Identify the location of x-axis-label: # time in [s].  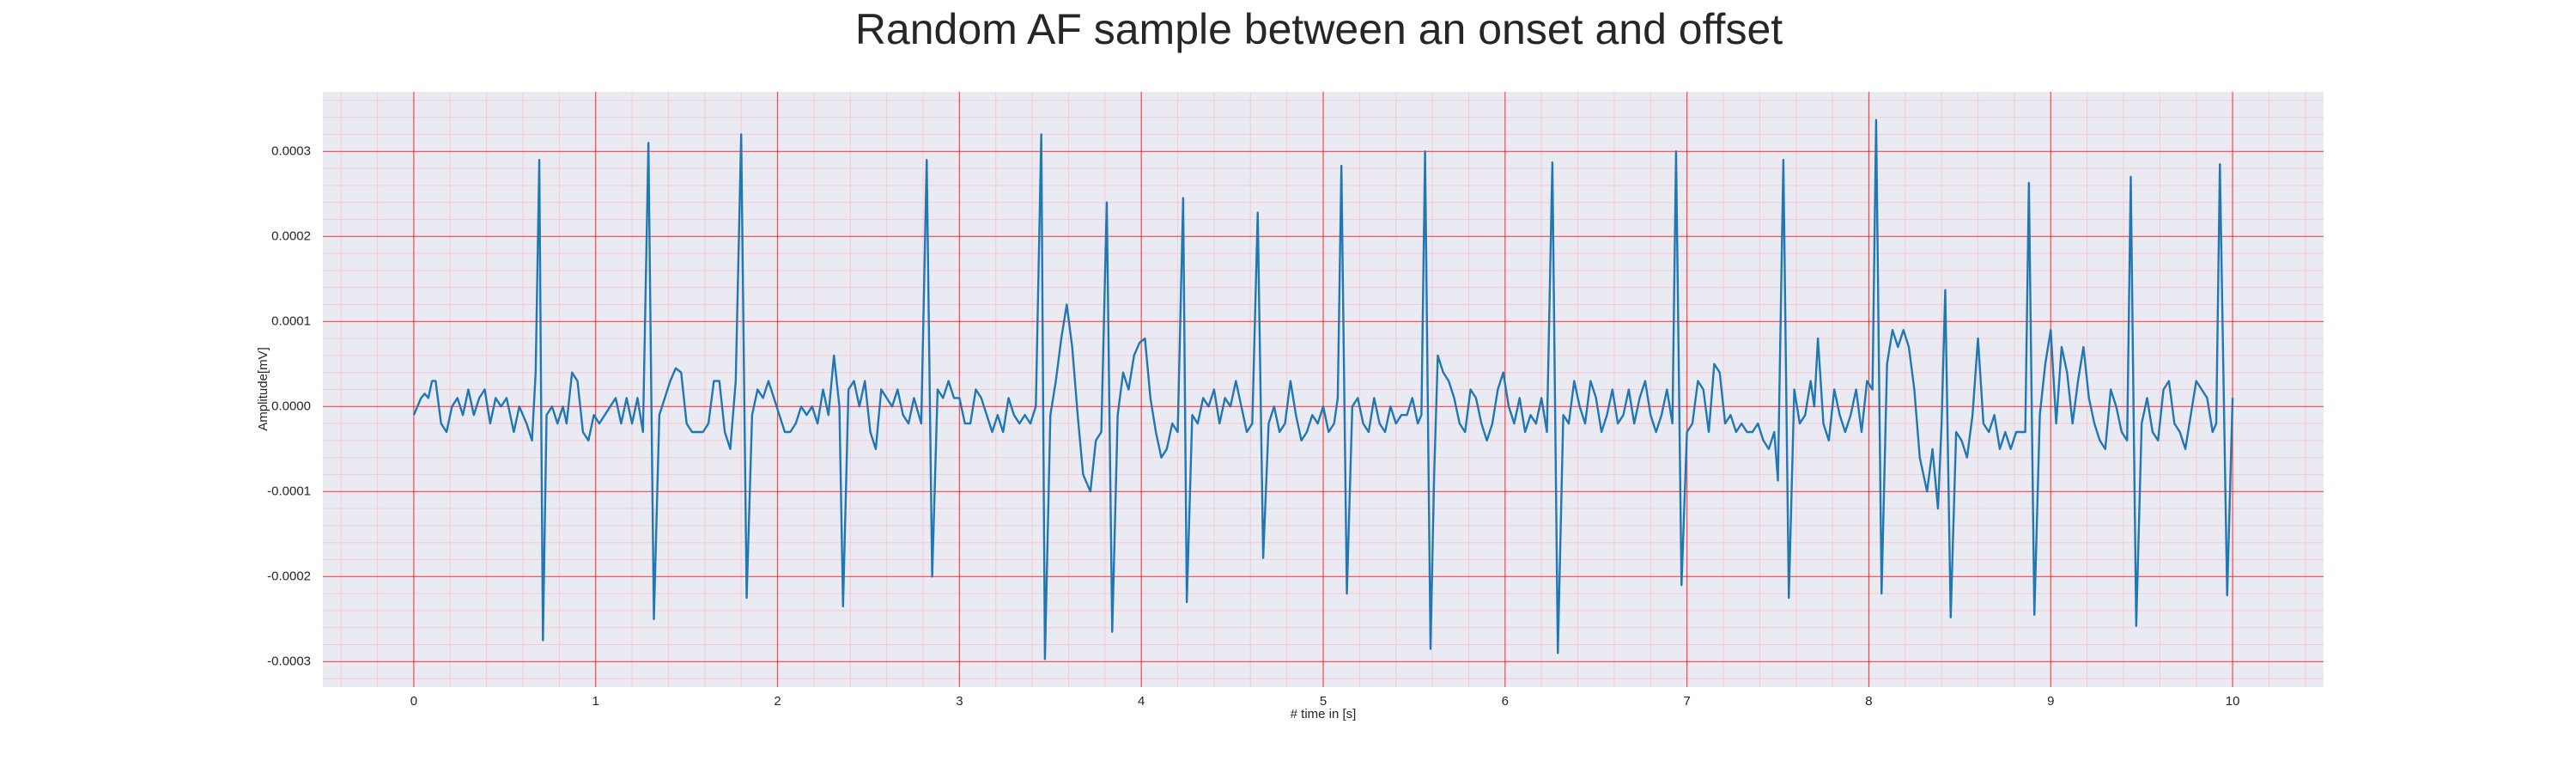
(1324, 714).